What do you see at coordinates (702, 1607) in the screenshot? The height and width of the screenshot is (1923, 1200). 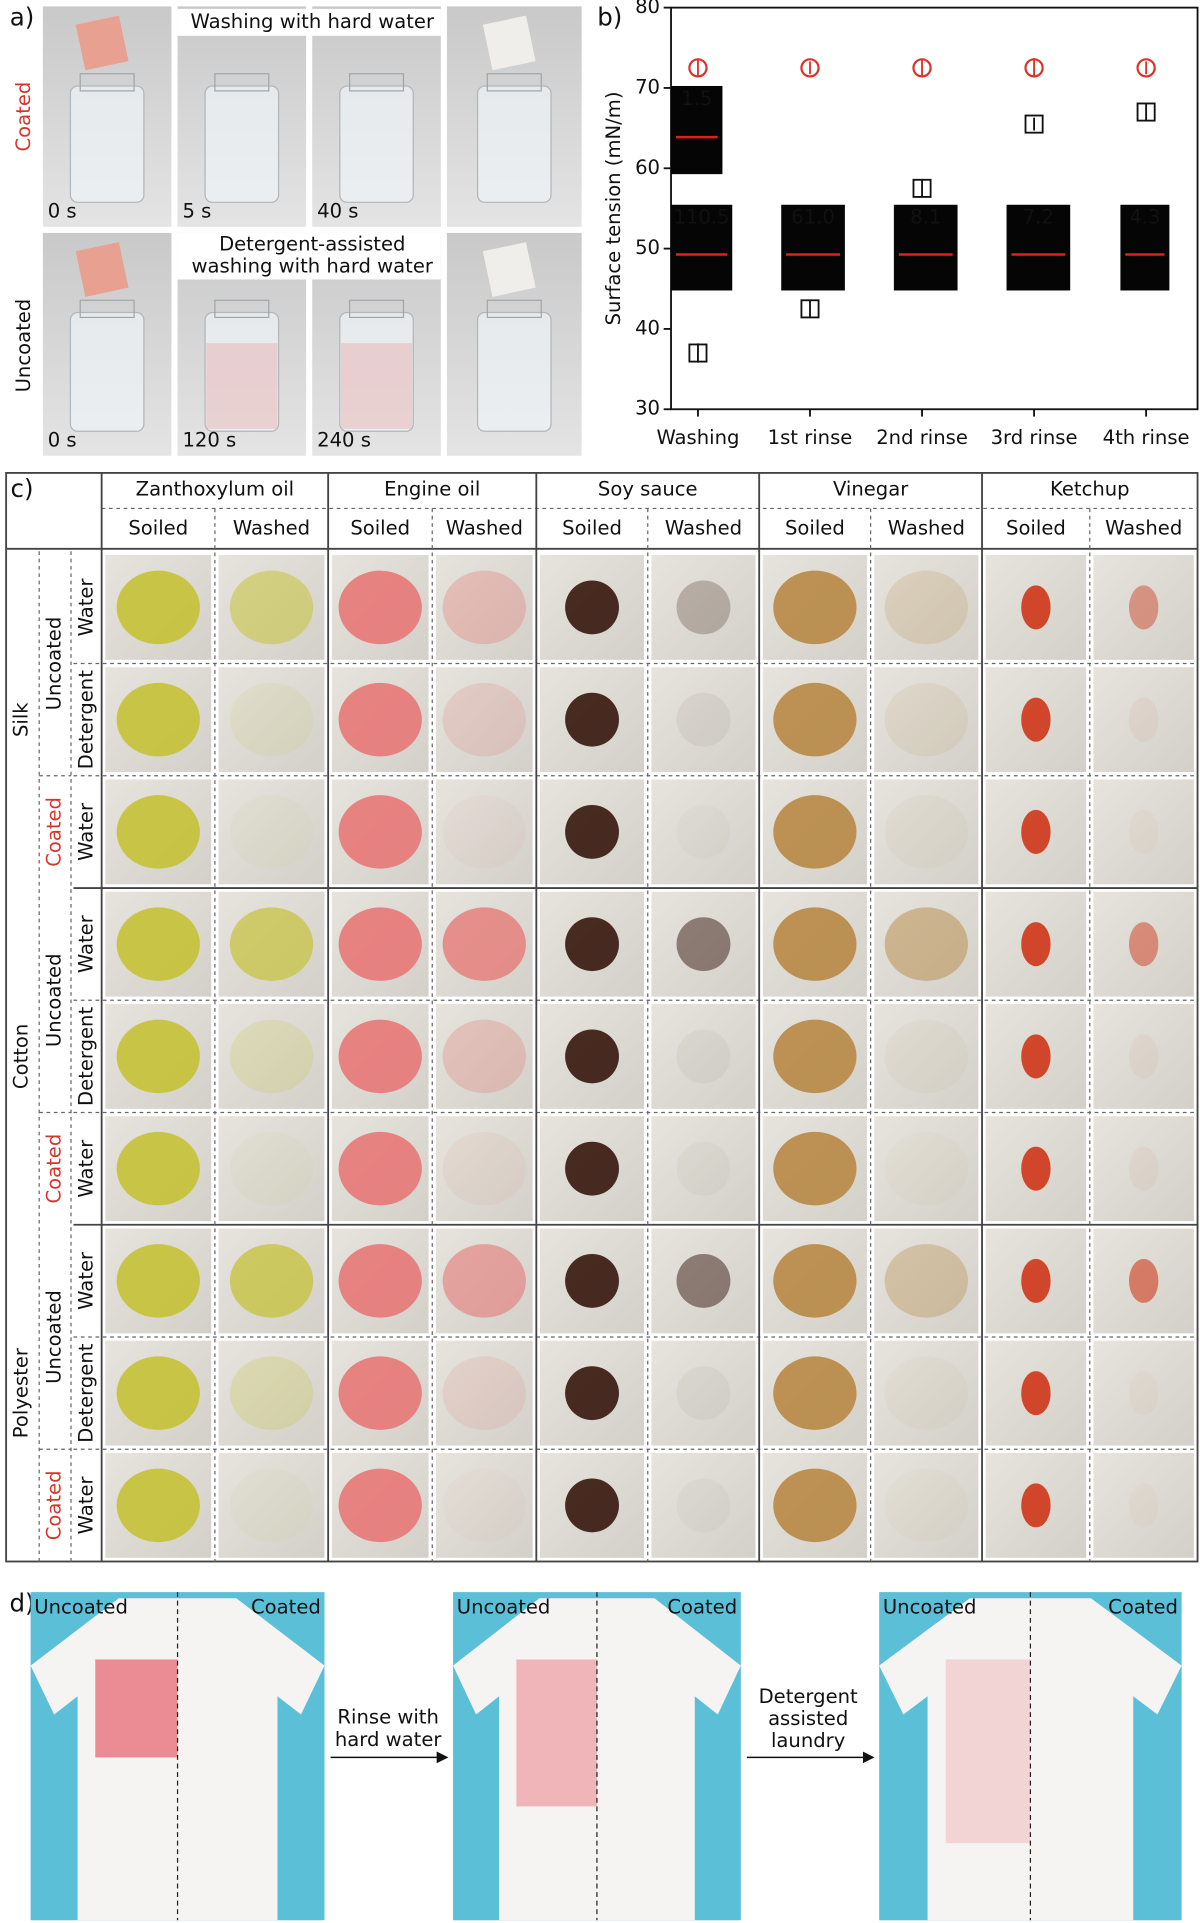 I see `side-label: Coated` at bounding box center [702, 1607].